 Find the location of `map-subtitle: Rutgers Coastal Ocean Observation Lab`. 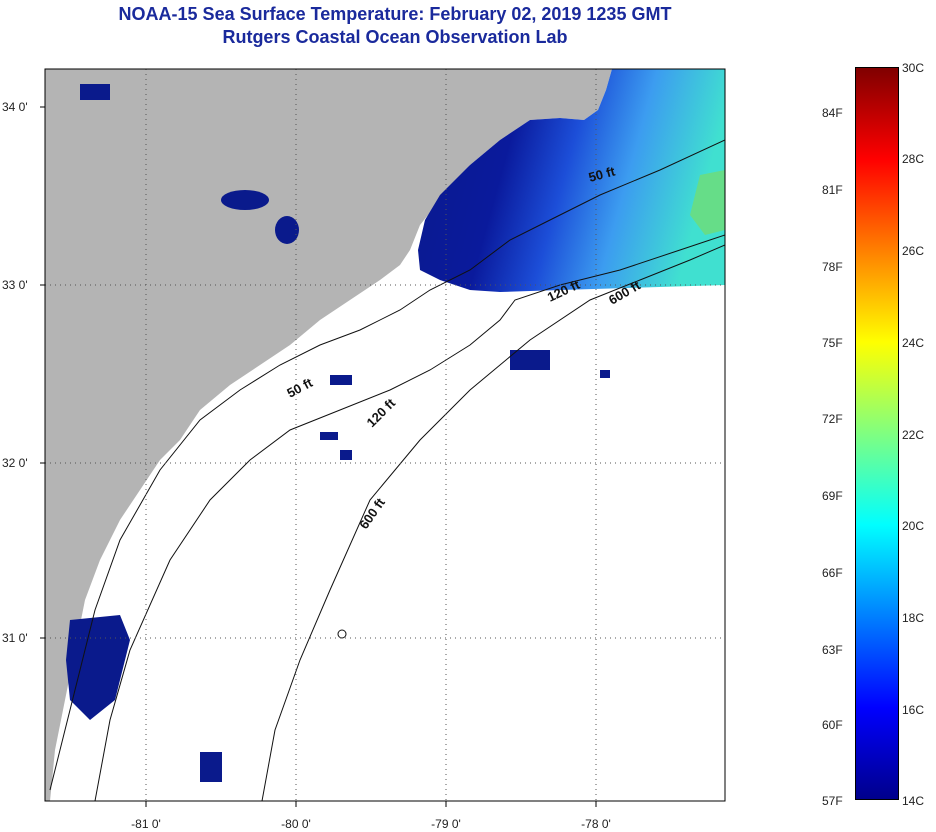

map-subtitle: Rutgers Coastal Ocean Observation Lab is located at coordinates (395, 37).